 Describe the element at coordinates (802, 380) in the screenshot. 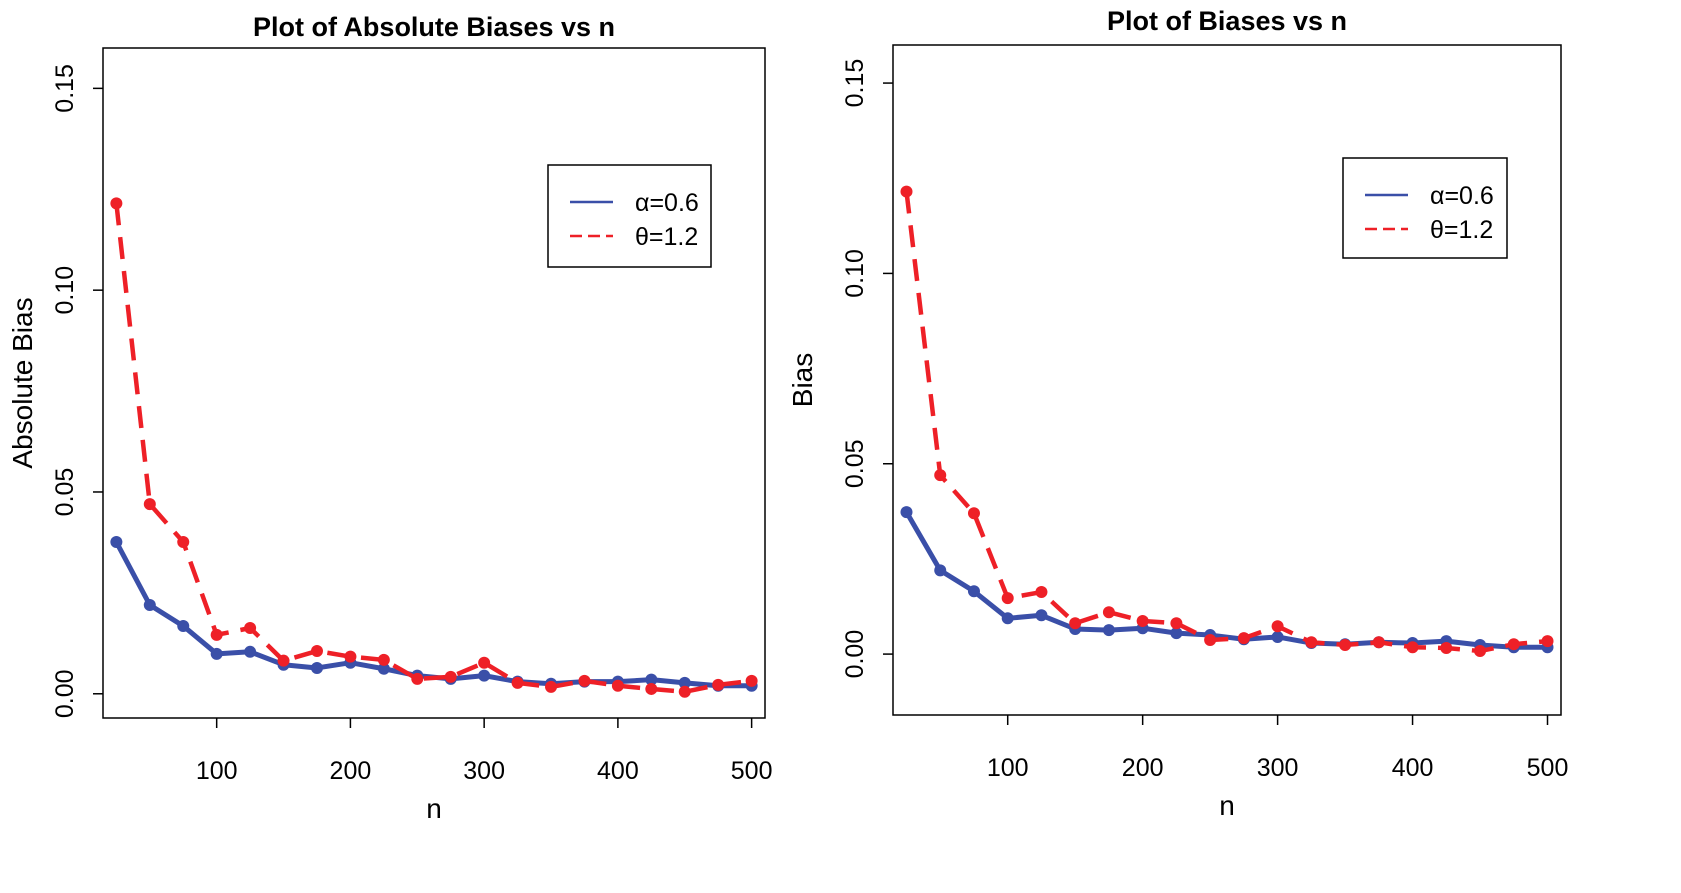

I see `y-axis-label: Bias` at that location.